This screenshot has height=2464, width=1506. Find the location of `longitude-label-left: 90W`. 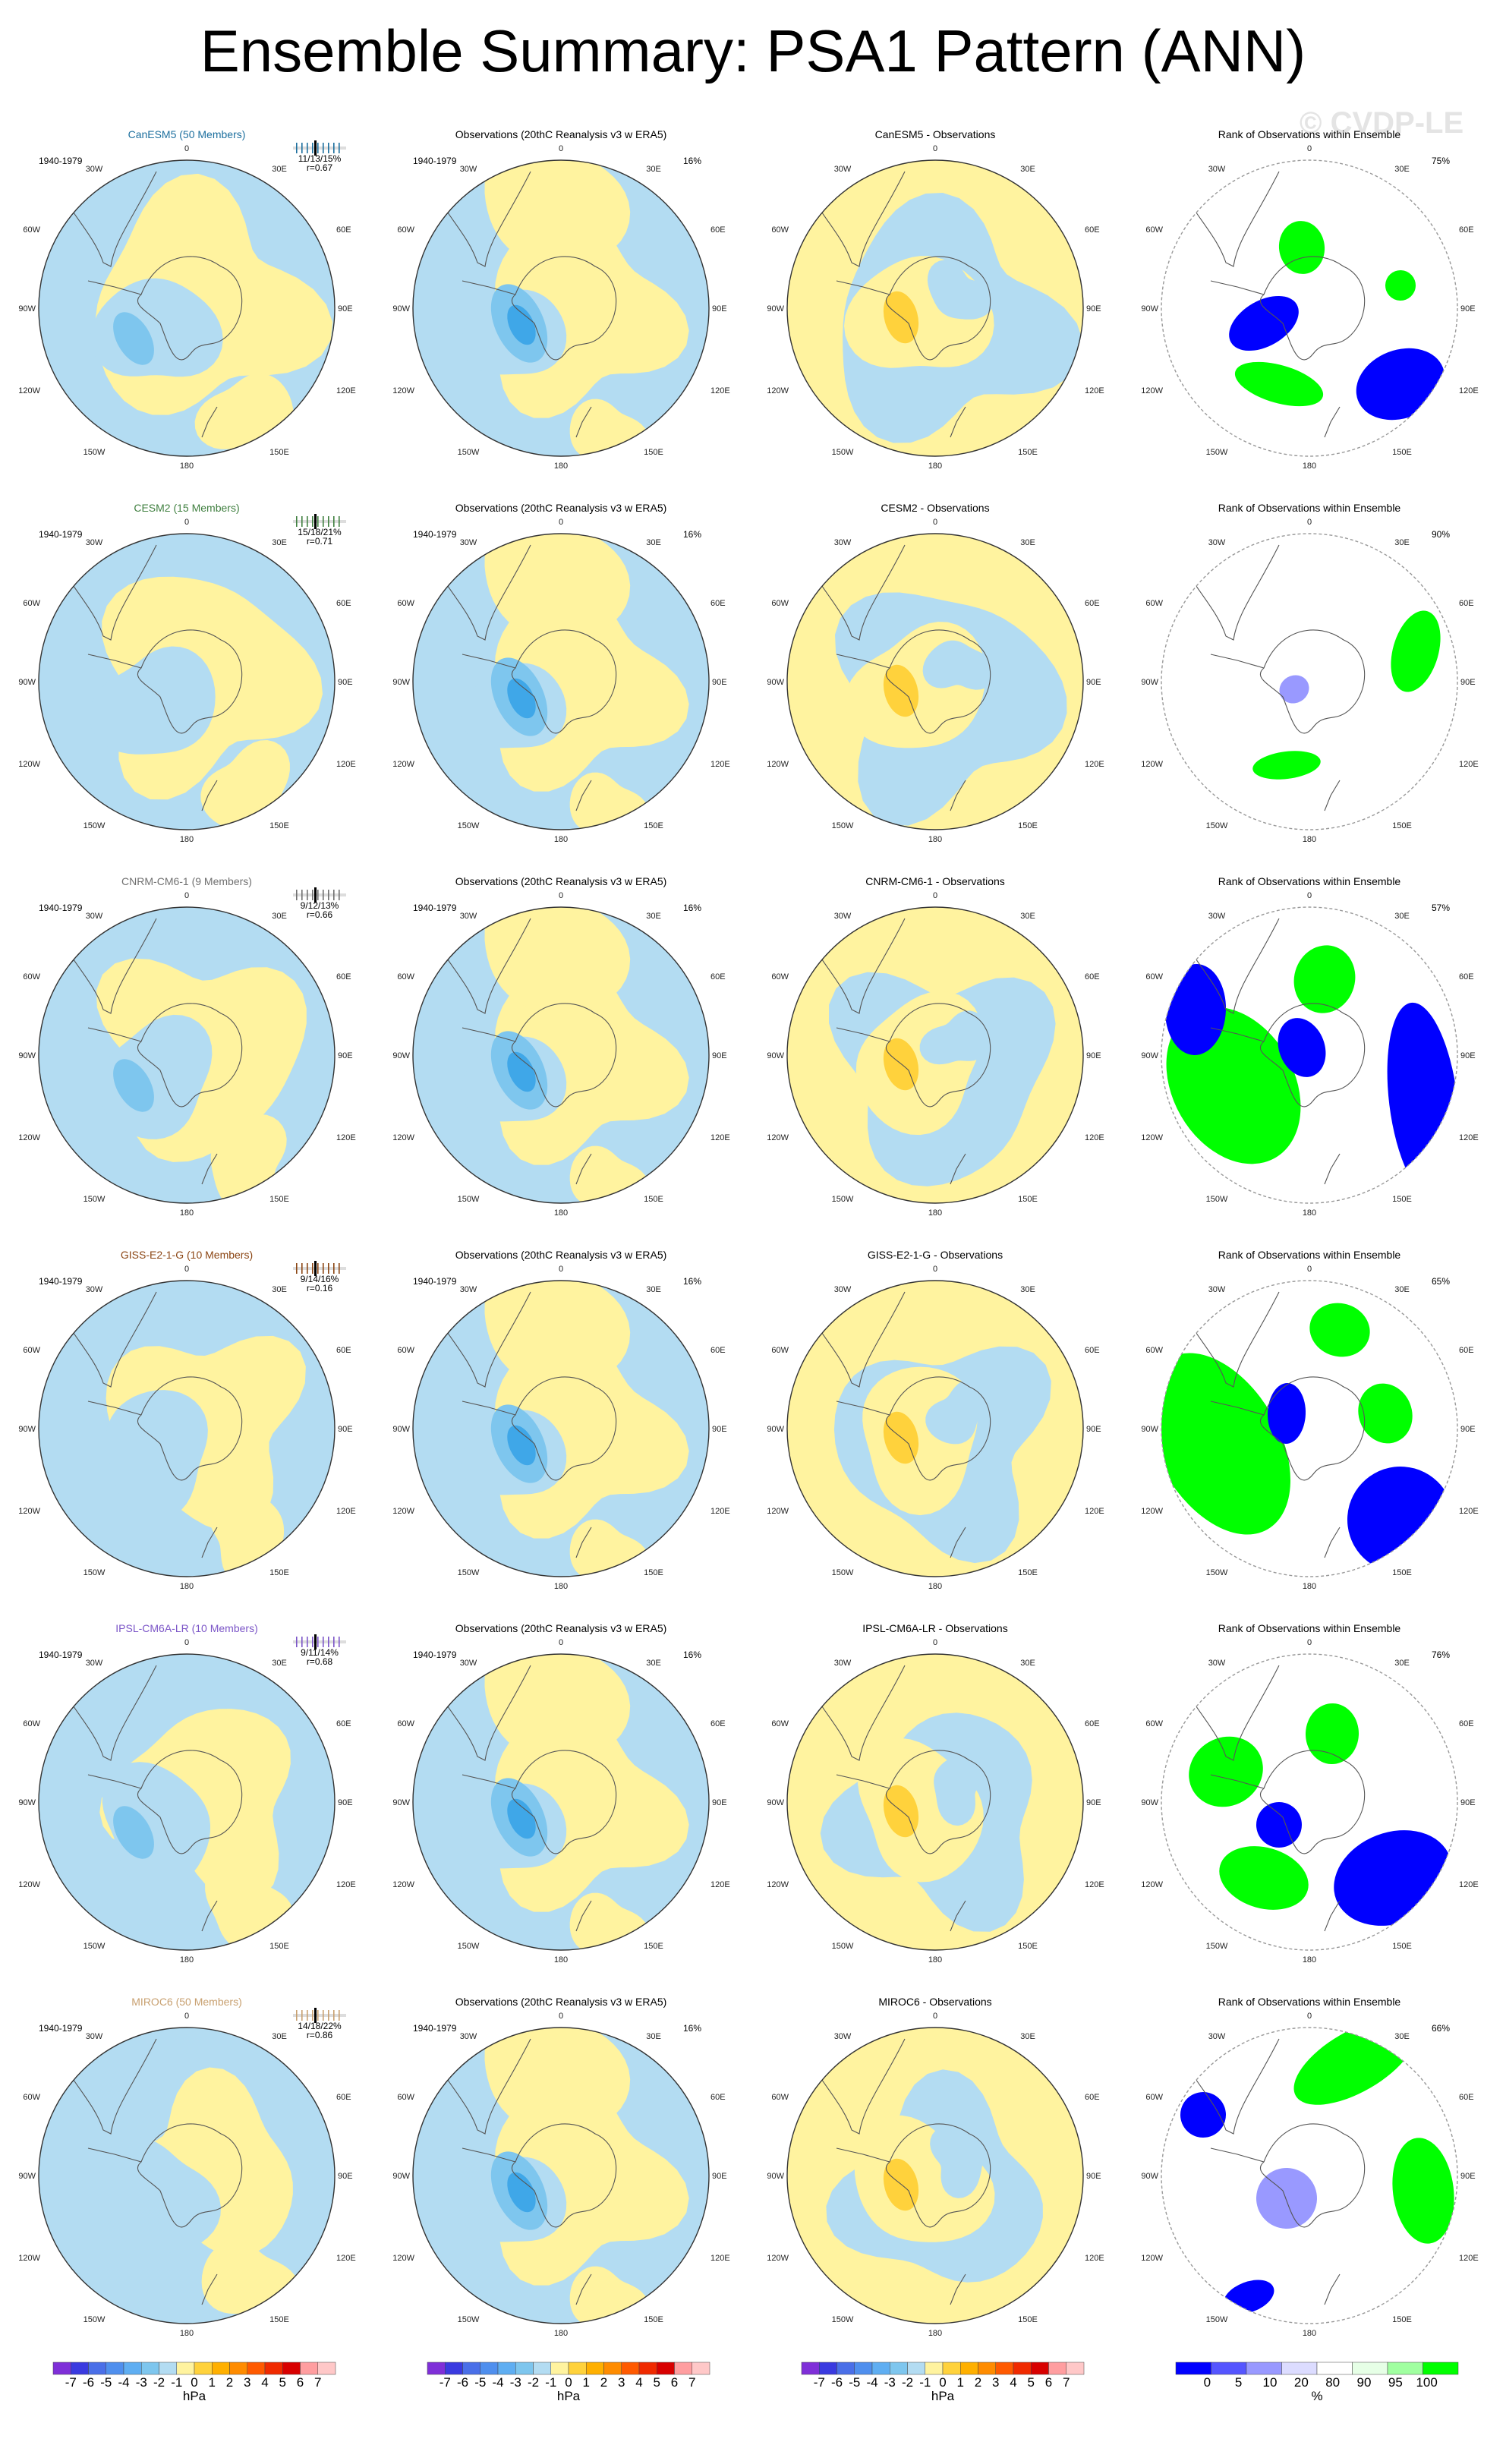

longitude-label-left: 90W is located at coordinates (775, 1429).